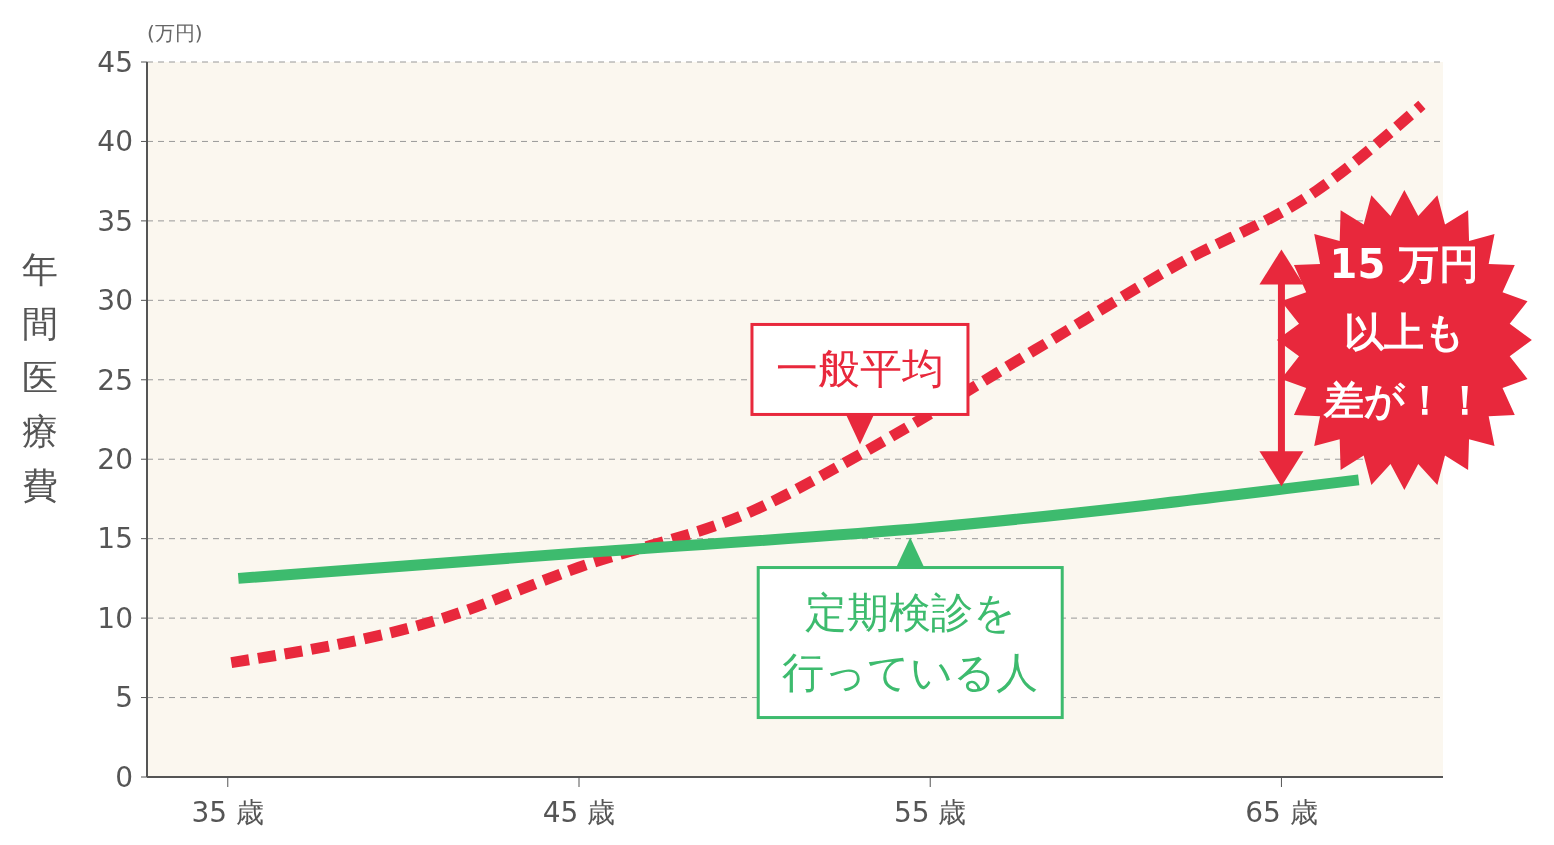  What do you see at coordinates (115, 539) in the screenshot?
I see `y-tick-label: 15` at bounding box center [115, 539].